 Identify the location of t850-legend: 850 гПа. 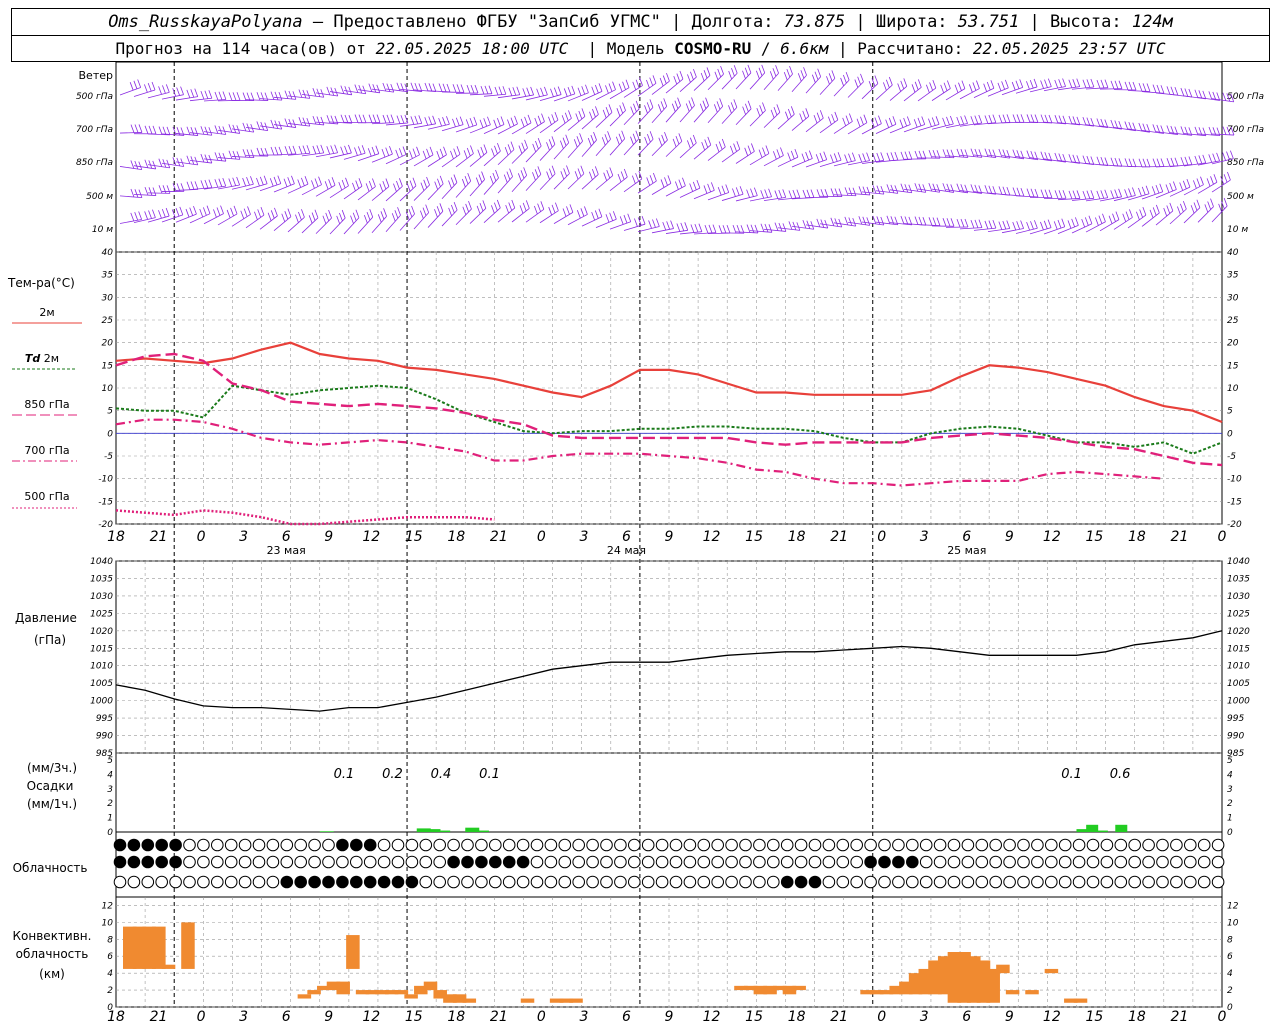
(46, 404).